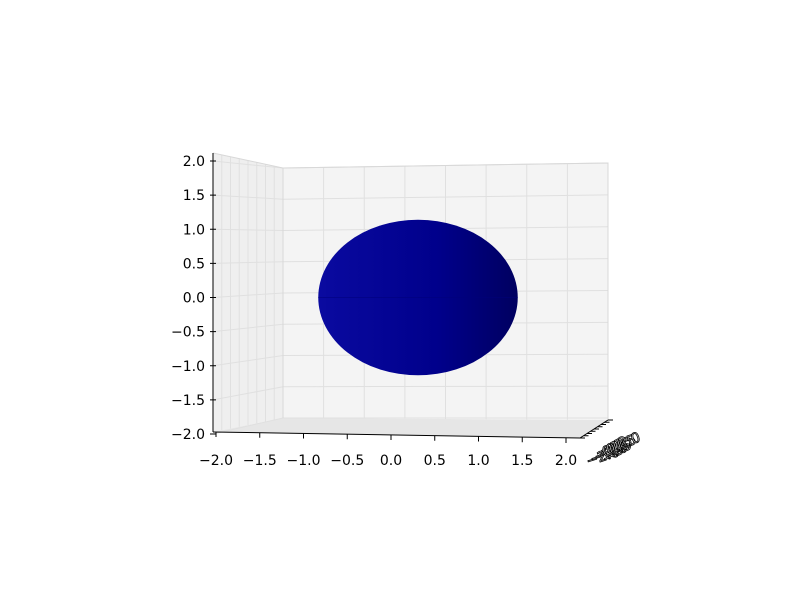  I want to click on x-tick-label: 2.0, so click(566, 461).